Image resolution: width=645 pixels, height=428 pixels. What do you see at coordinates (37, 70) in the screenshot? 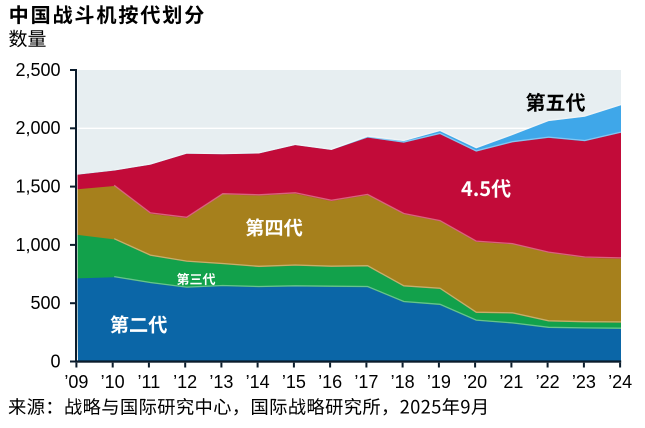
I see `svg-text: 2,500` at bounding box center [37, 70].